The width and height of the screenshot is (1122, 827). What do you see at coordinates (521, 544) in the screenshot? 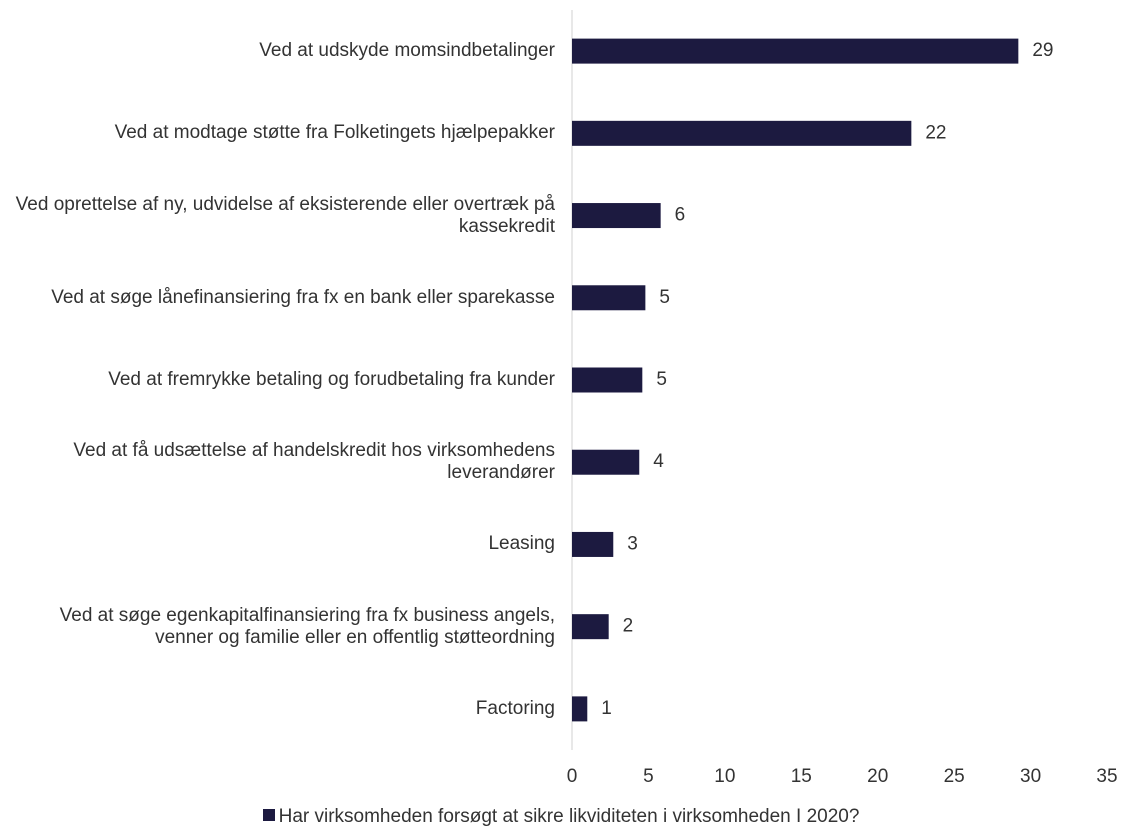
I see `category-label: Leasing` at bounding box center [521, 544].